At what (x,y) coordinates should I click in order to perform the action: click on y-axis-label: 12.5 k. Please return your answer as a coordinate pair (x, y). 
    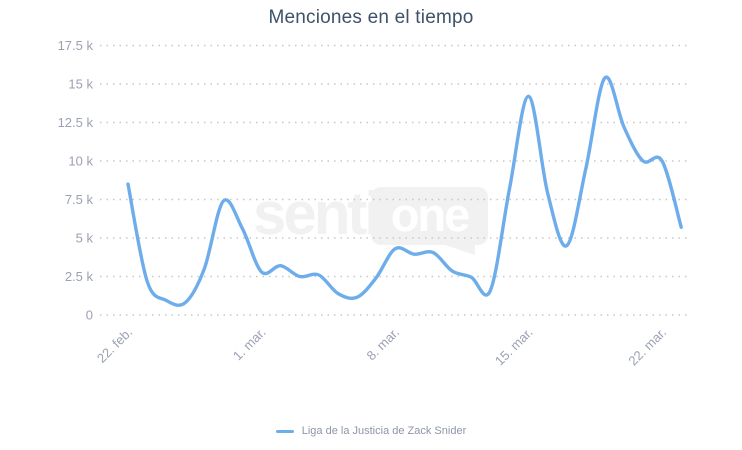
    Looking at the image, I should click on (76, 122).